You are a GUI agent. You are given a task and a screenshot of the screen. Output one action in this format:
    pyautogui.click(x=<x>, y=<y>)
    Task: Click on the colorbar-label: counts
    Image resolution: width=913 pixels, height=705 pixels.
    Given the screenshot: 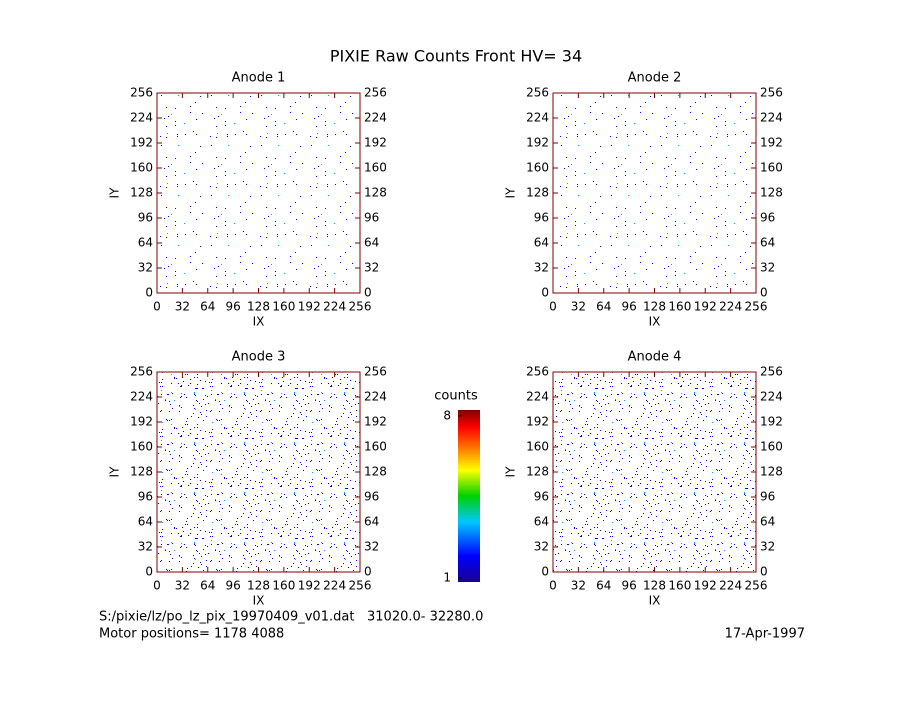 What is the action you would take?
    pyautogui.click(x=456, y=396)
    